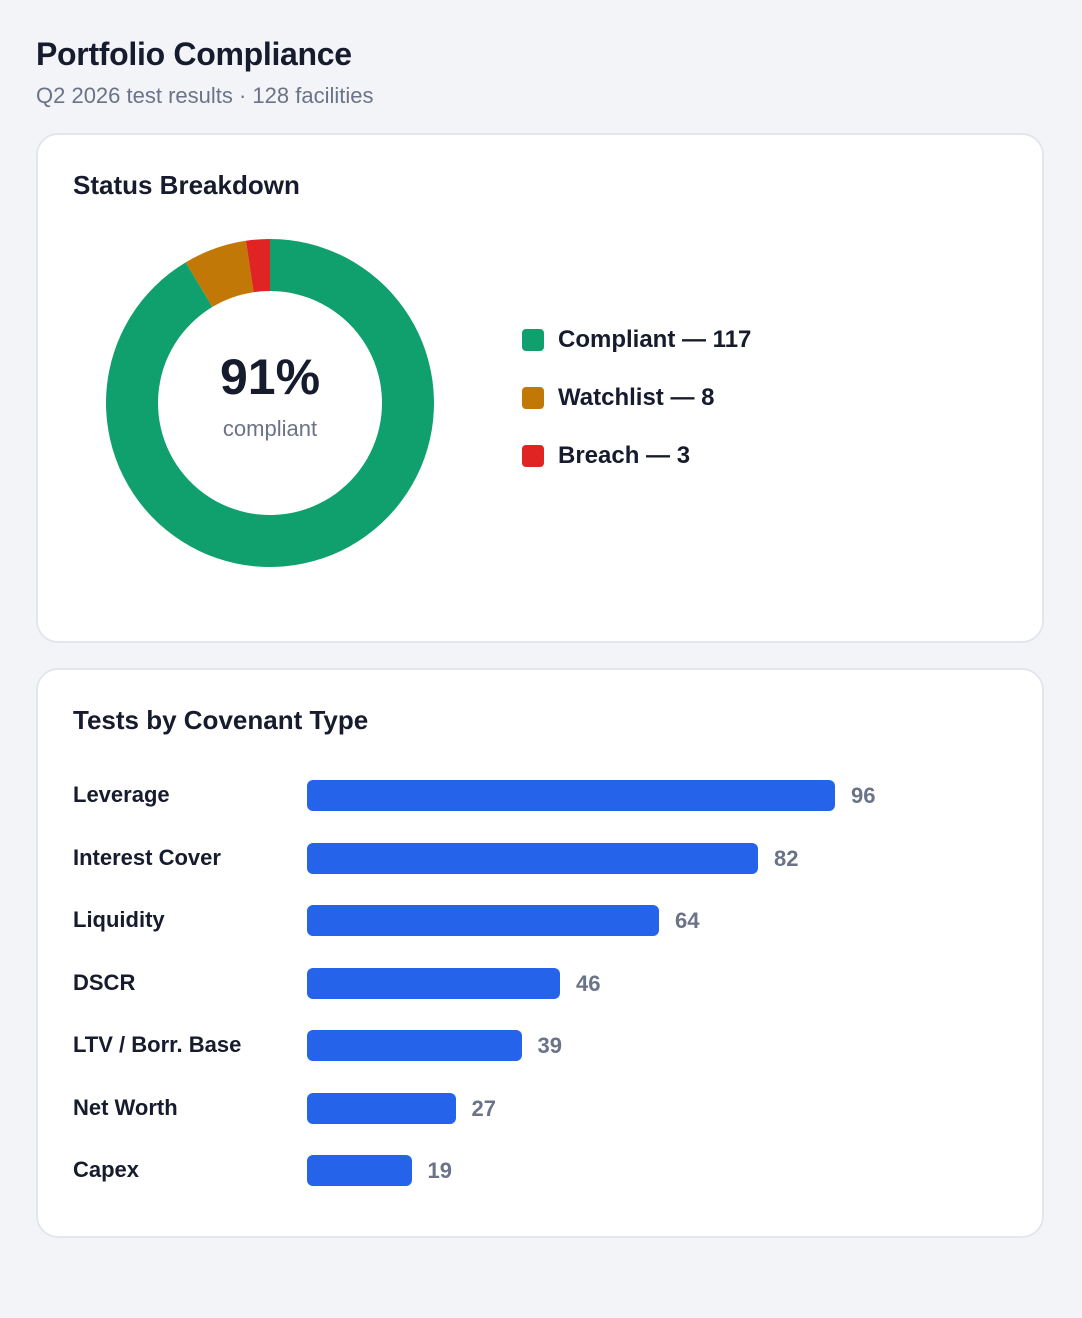 The image size is (1082, 1318). I want to click on bar-category-label: LTV / Borr. Base, so click(157, 1044).